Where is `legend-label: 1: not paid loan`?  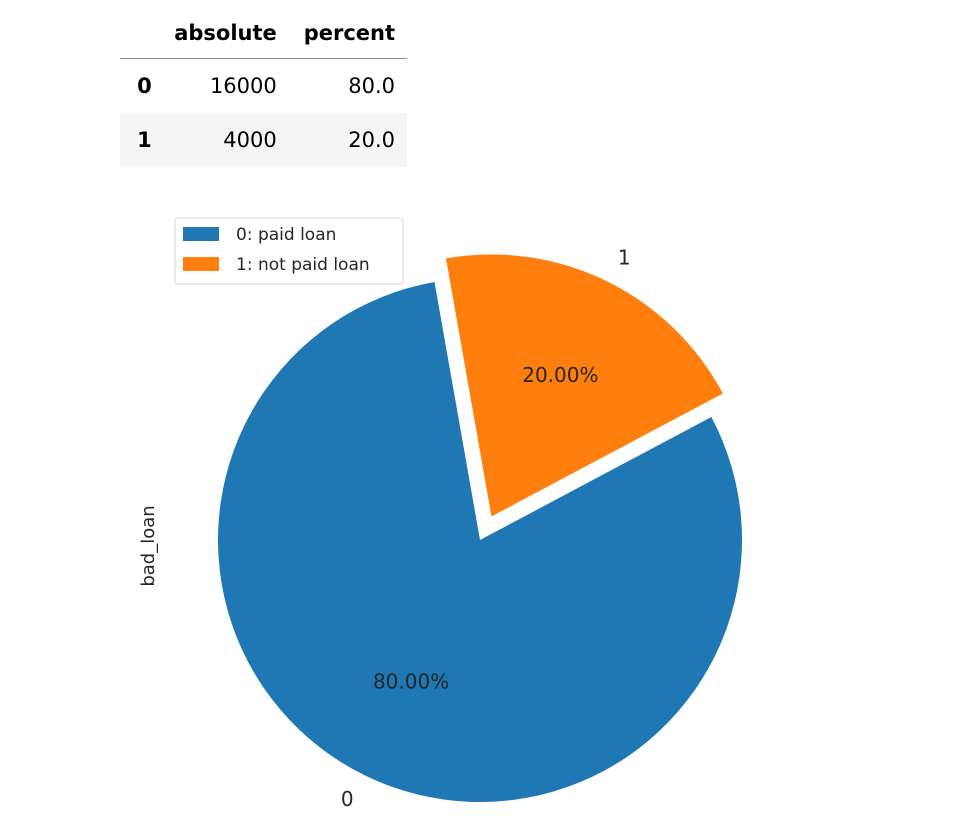
legend-label: 1: not paid loan is located at coordinates (303, 265).